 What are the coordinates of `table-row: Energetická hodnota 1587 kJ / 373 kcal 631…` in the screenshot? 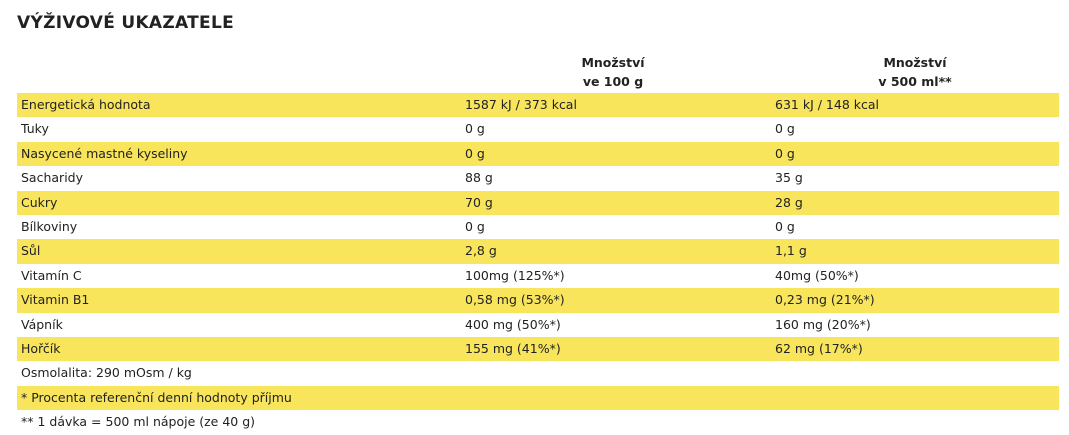 It's located at (538, 105).